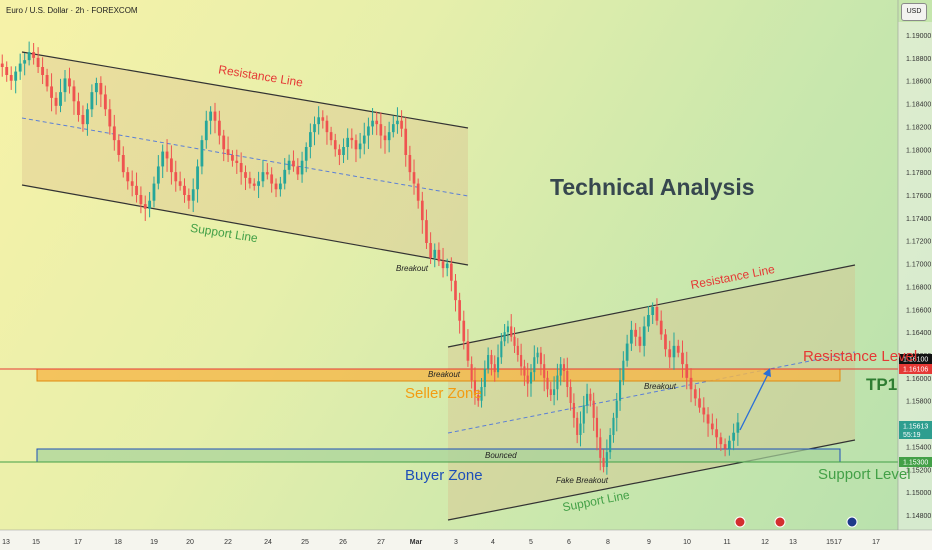 The height and width of the screenshot is (550, 932). What do you see at coordinates (456, 542) in the screenshot?
I see `time-tick-label: 3` at bounding box center [456, 542].